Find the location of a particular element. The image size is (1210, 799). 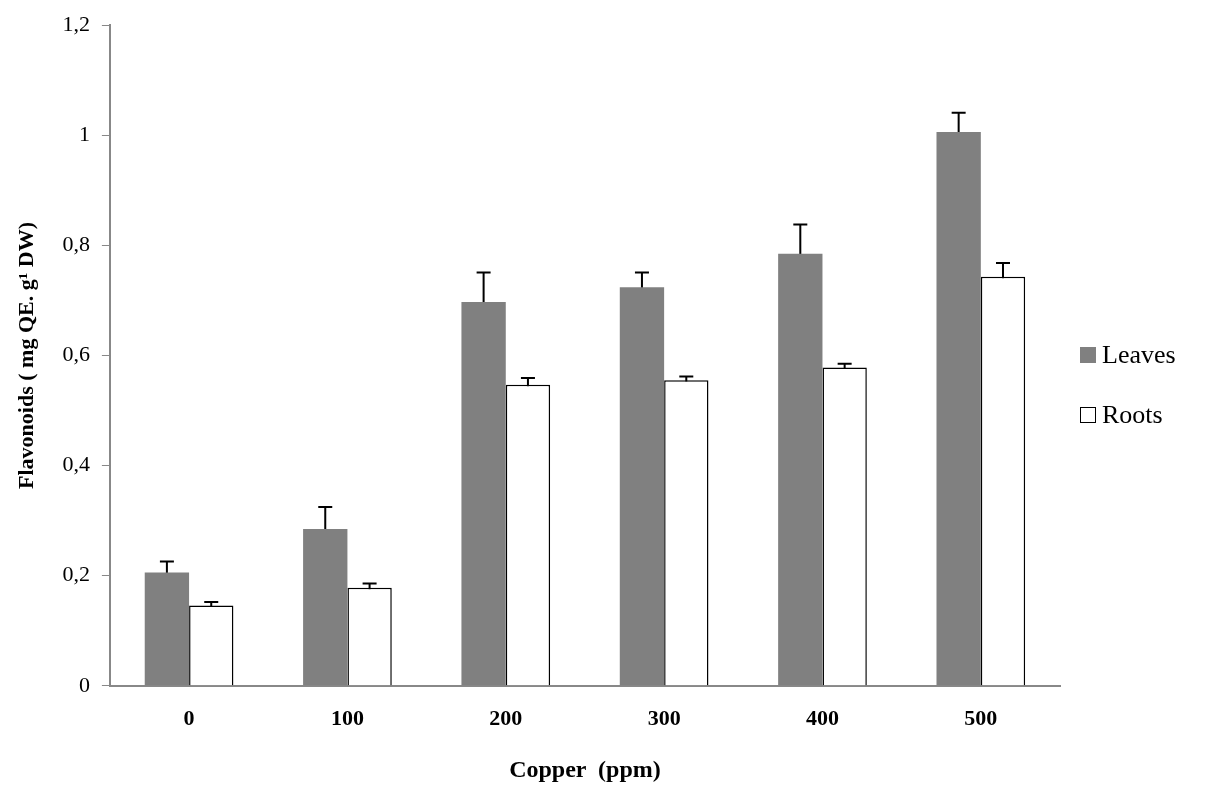

y-tick-label: 0,2 is located at coordinates (76, 574).